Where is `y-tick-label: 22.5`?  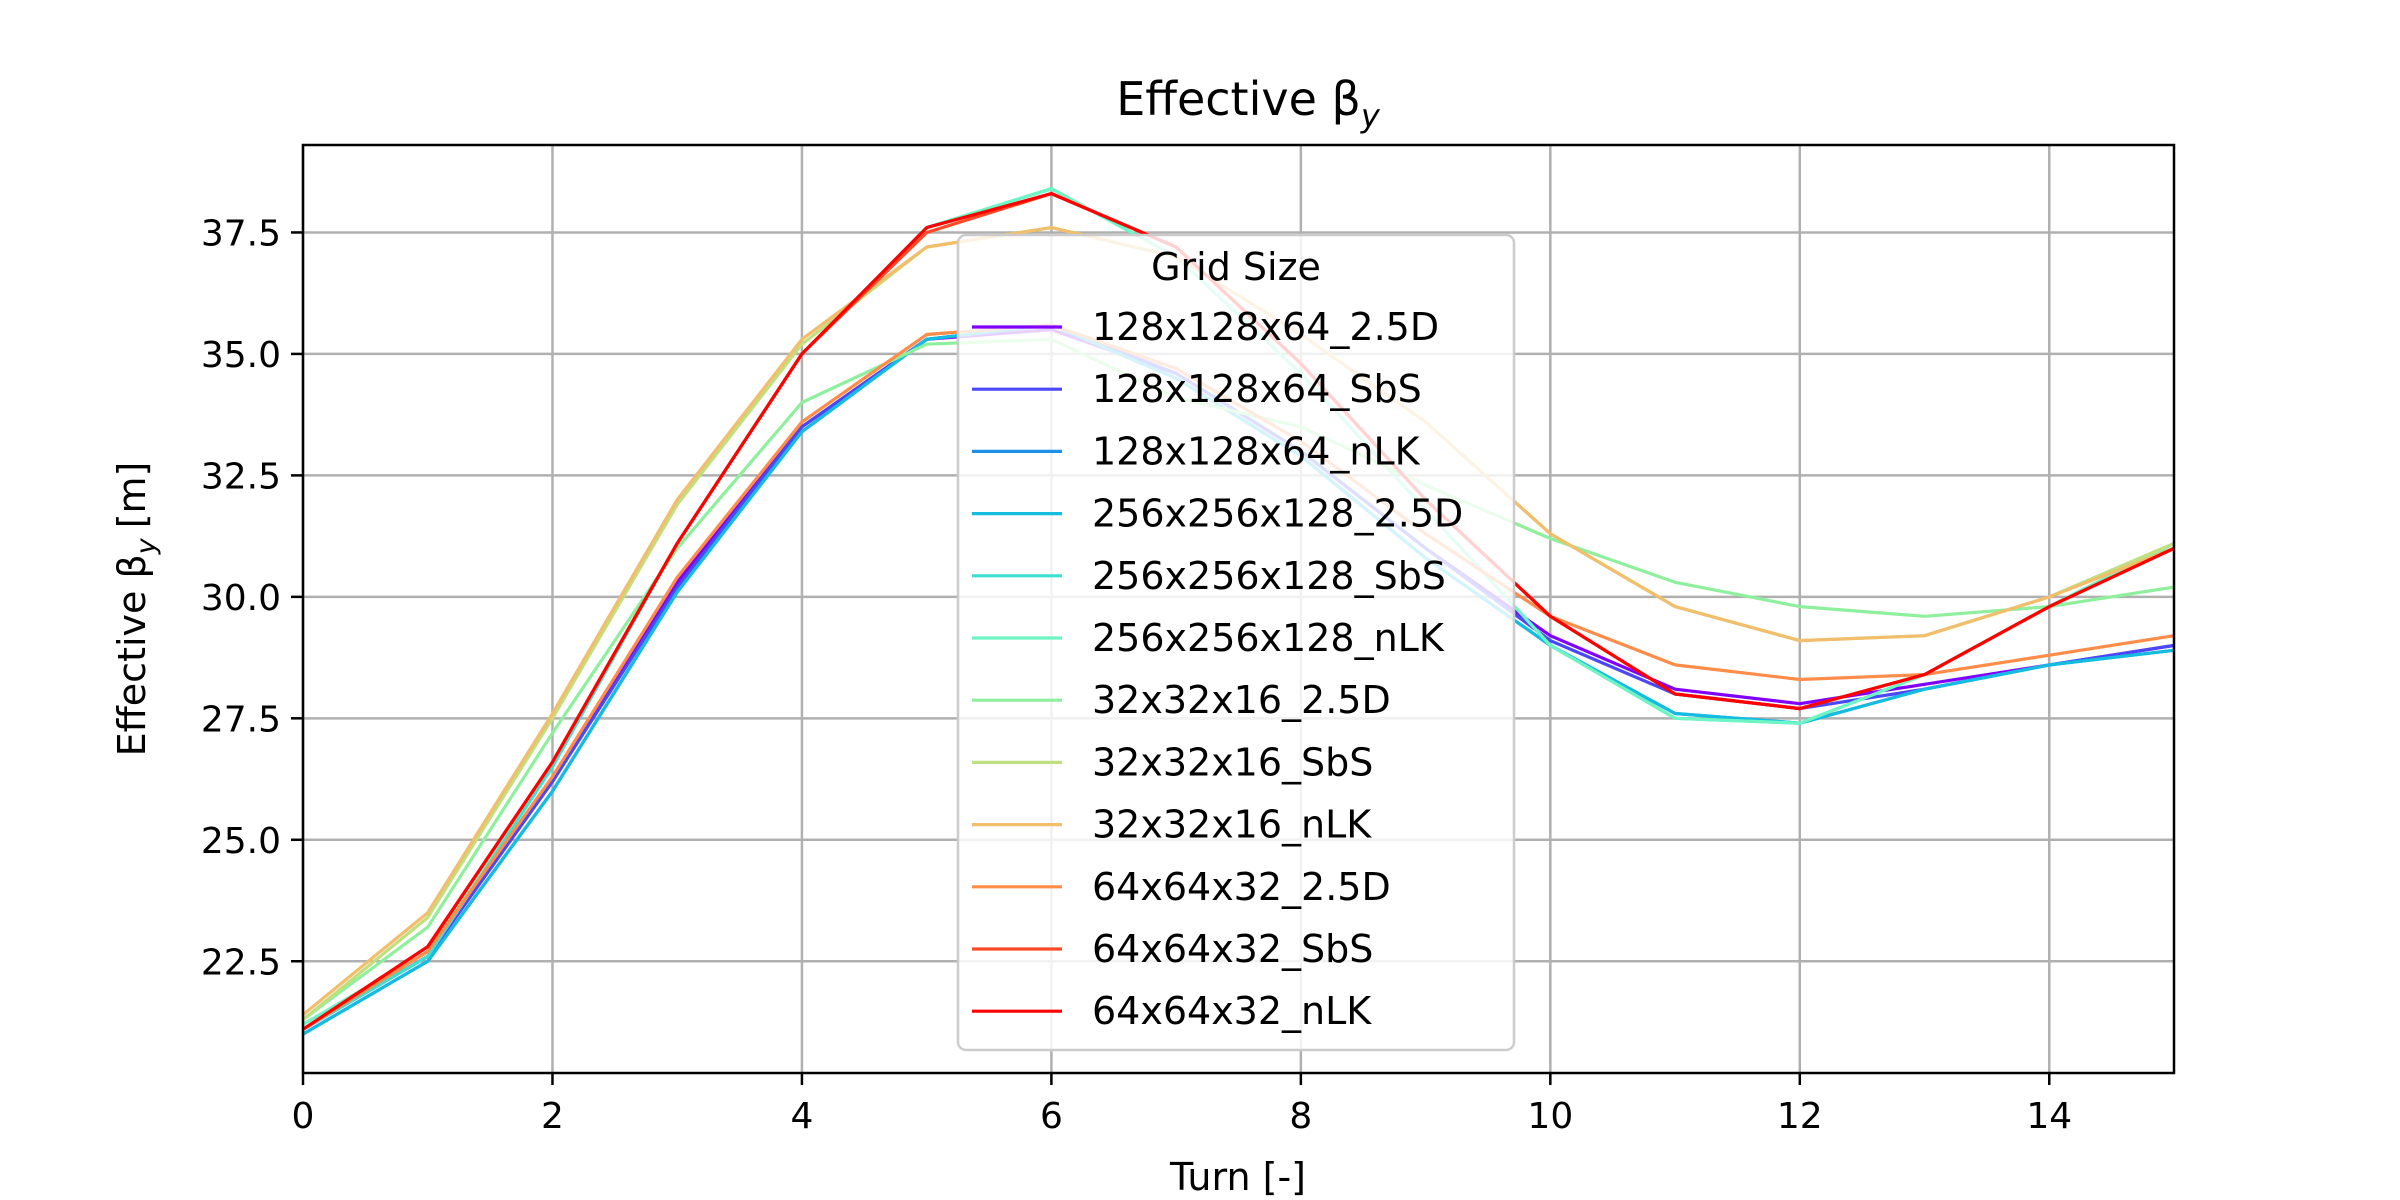
y-tick-label: 22.5 is located at coordinates (241, 962).